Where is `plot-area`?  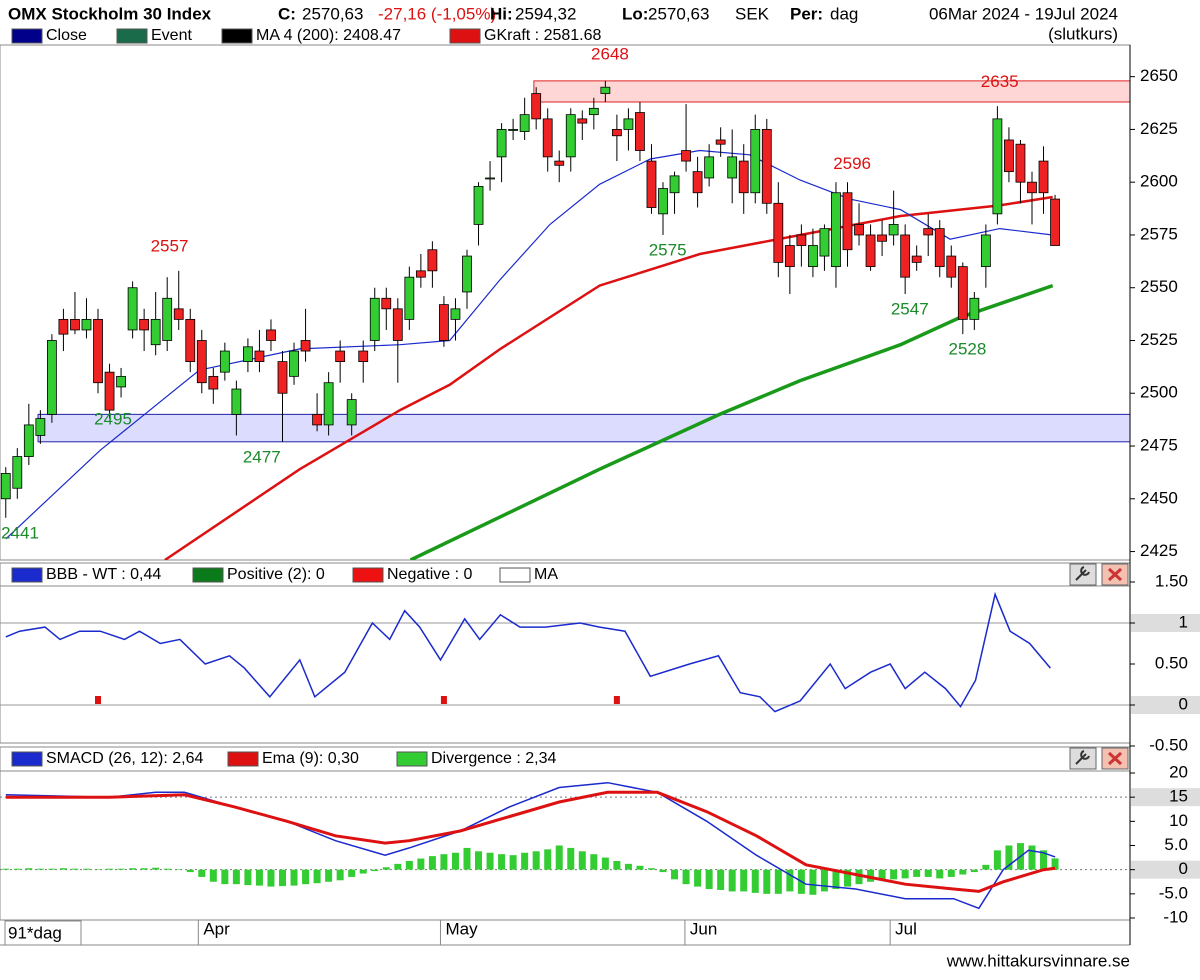
plot-area is located at coordinates (565, 652).